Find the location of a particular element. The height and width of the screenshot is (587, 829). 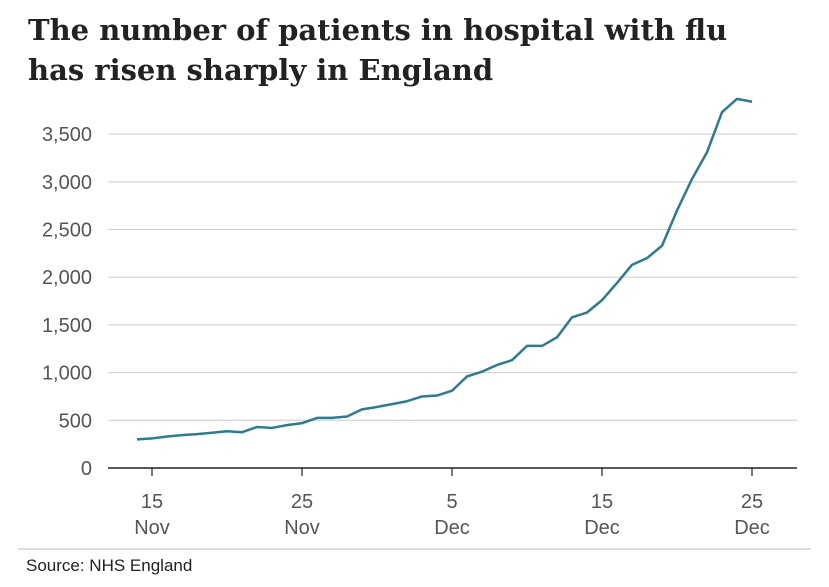

y-tick-label: 500 is located at coordinates (75, 421).